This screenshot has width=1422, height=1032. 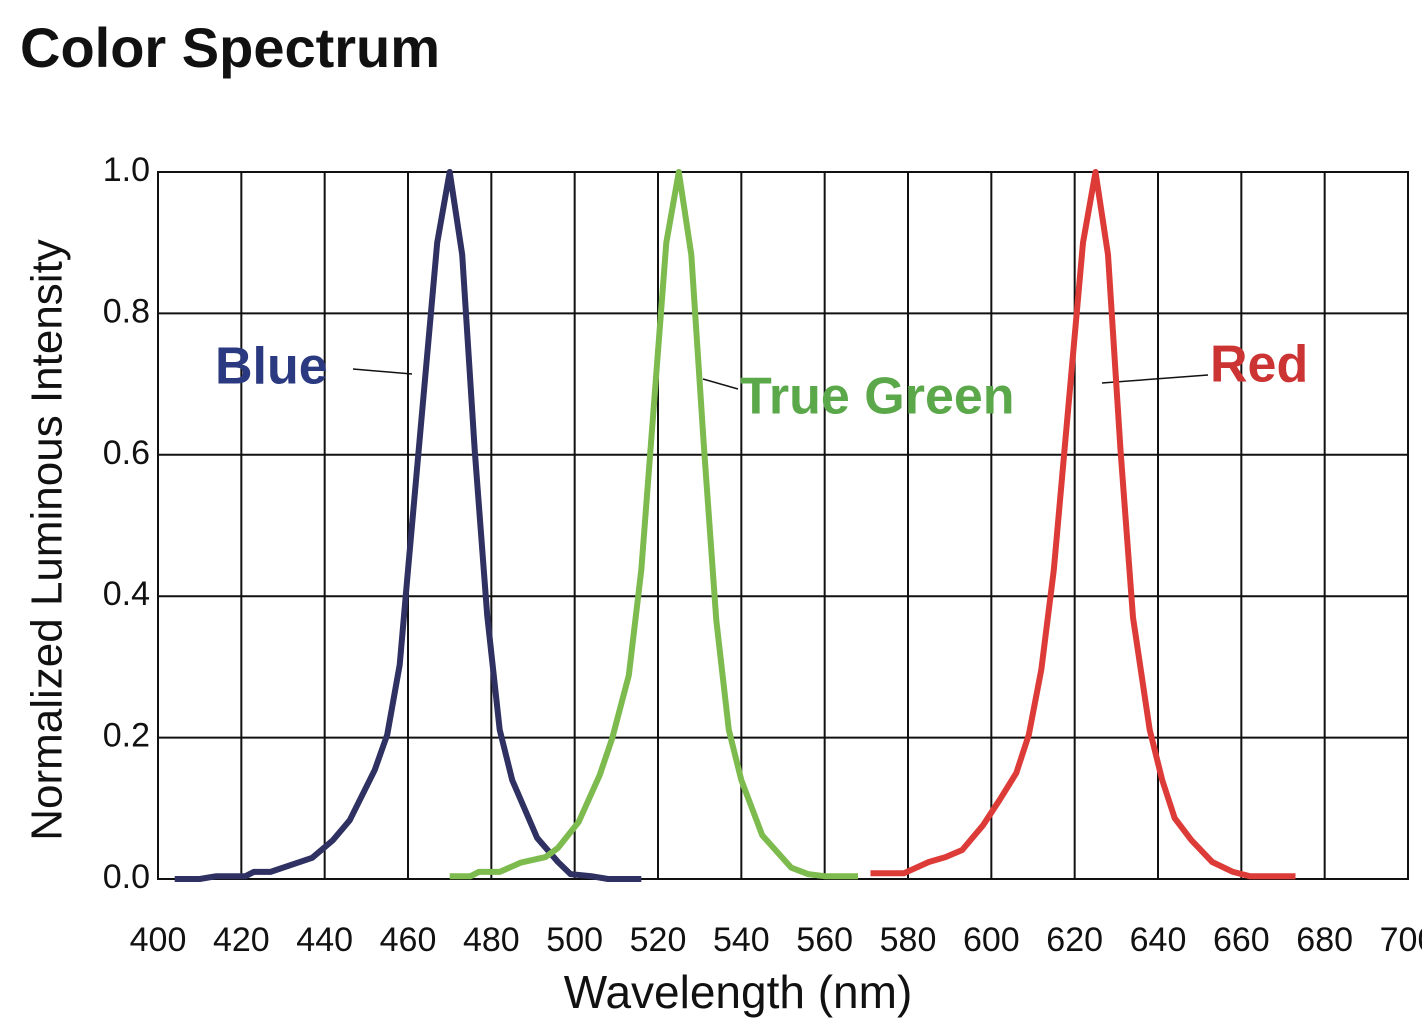 I want to click on y-tick-label: 0.4, so click(x=126, y=594).